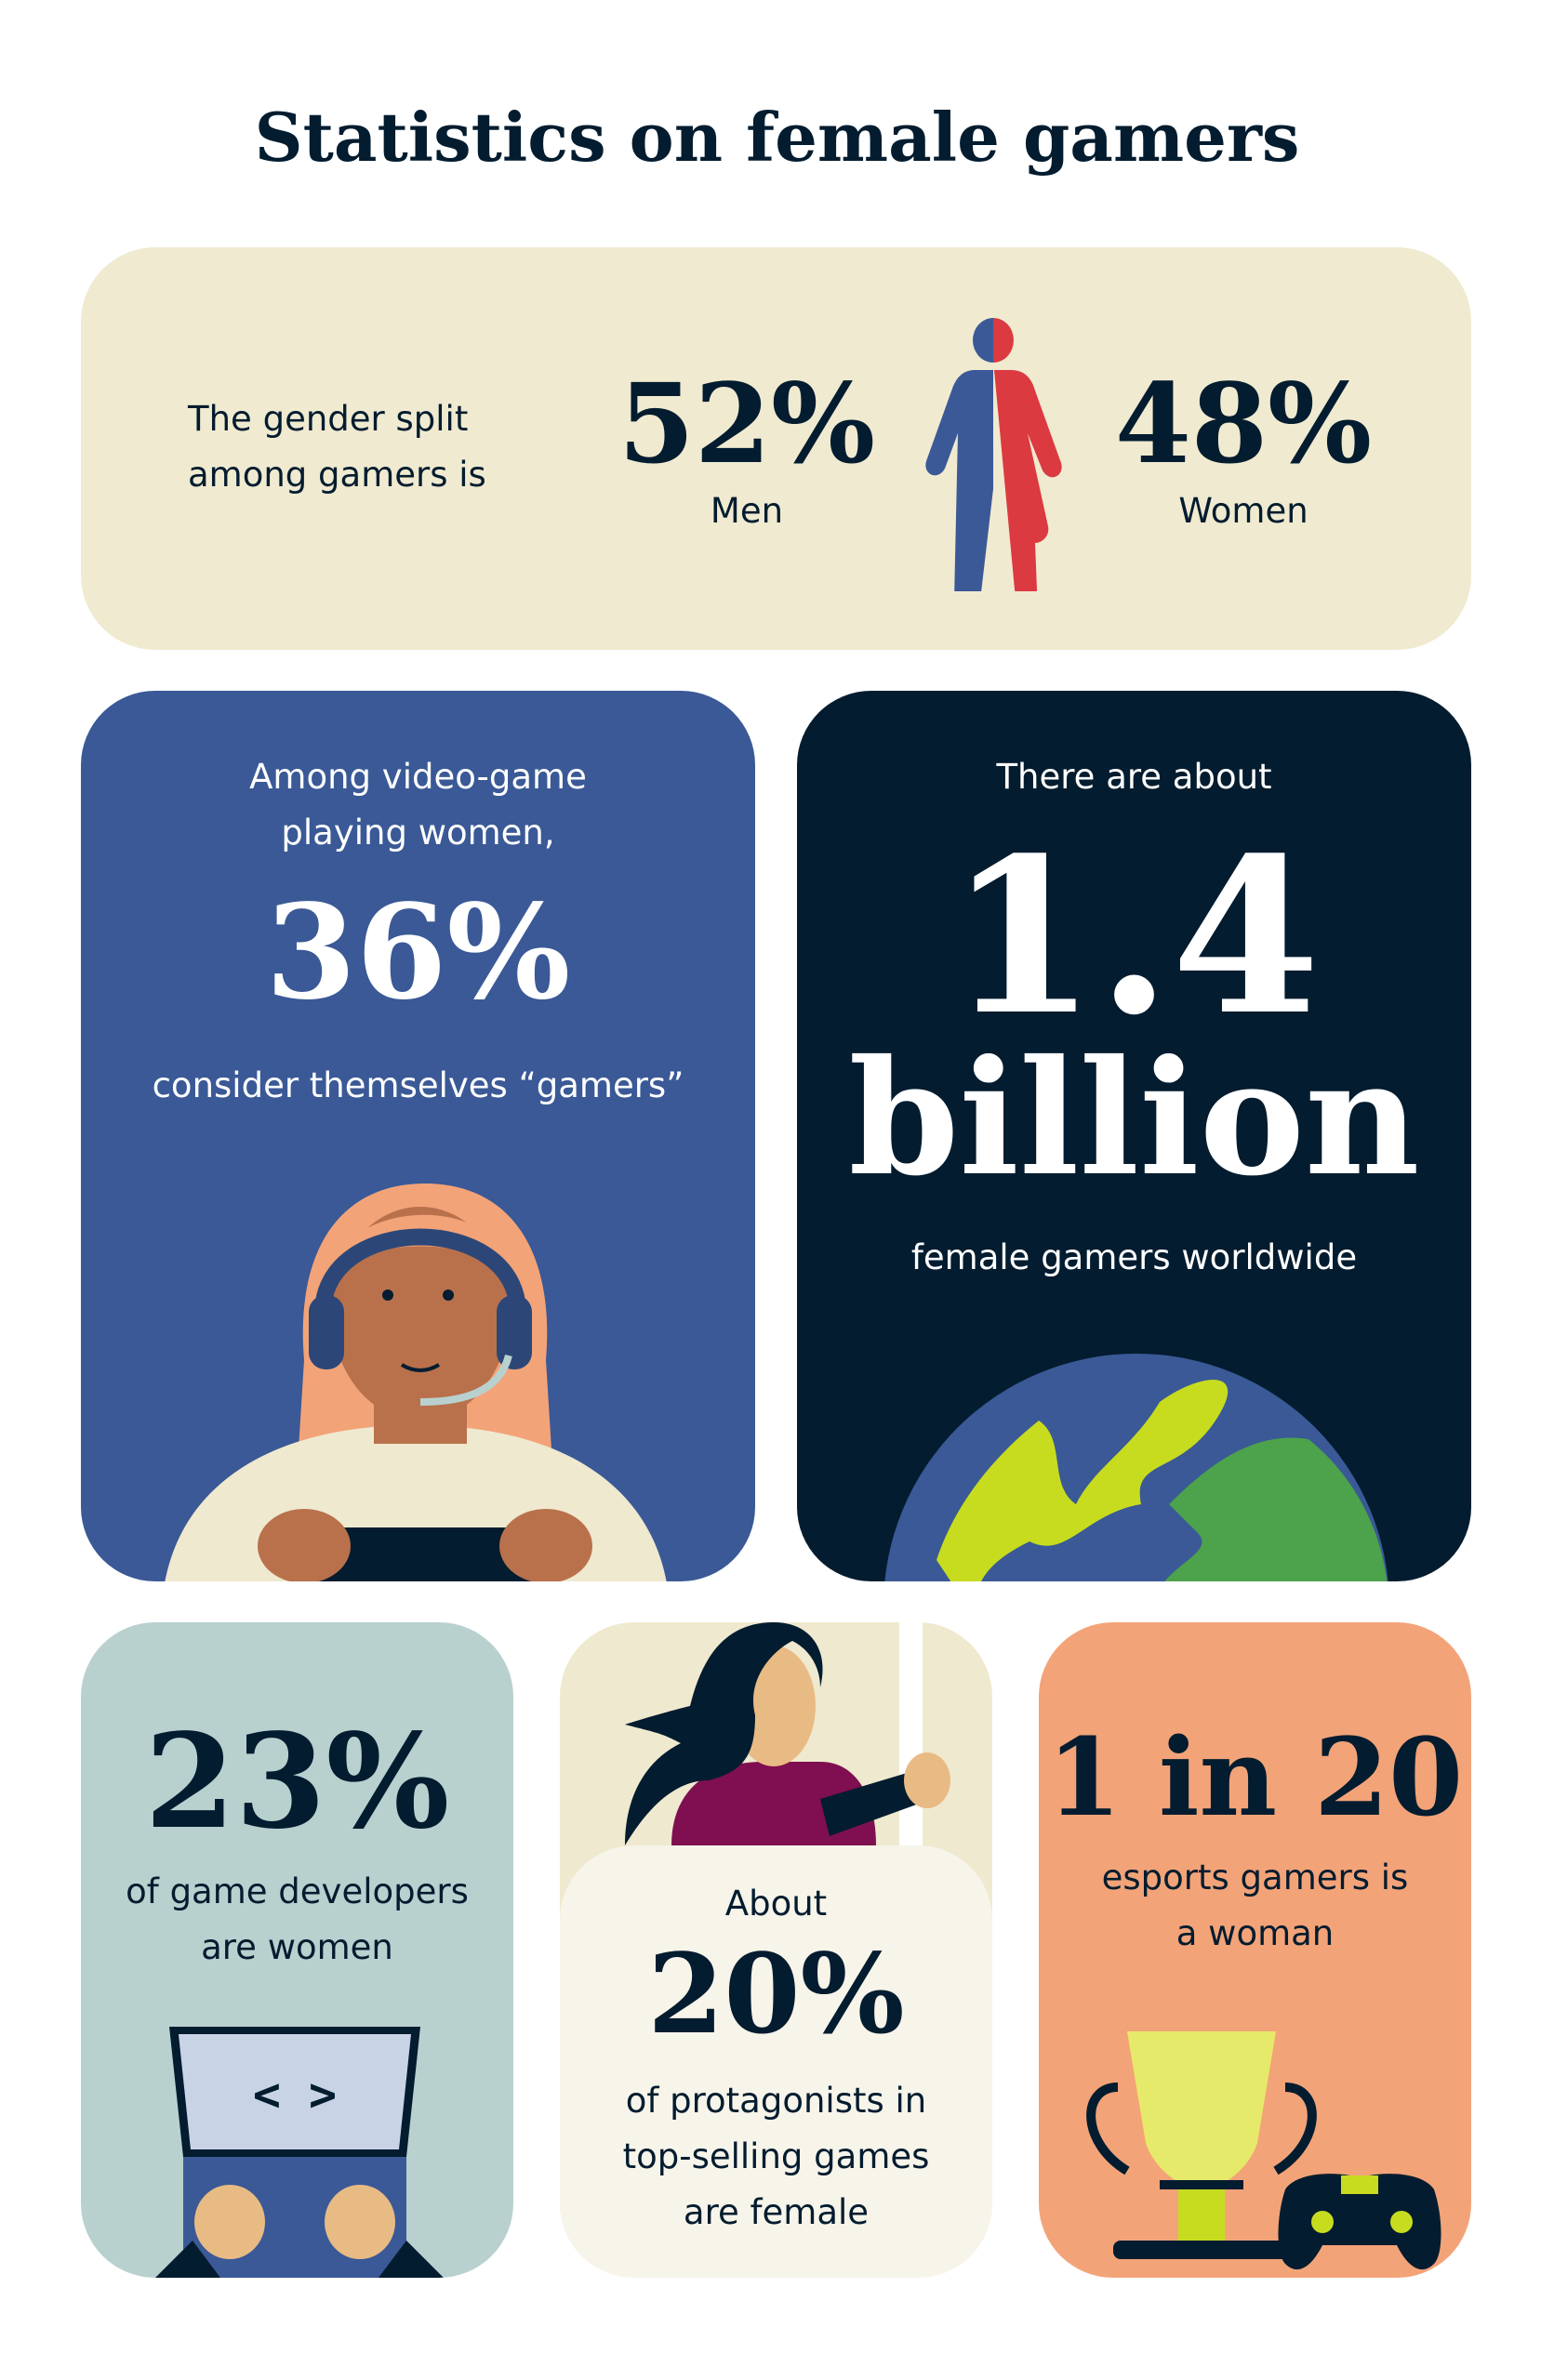 Image resolution: width=1554 pixels, height=2380 pixels. Describe the element at coordinates (1255, 1778) in the screenshot. I see `esports-value: 1 in 20` at that location.